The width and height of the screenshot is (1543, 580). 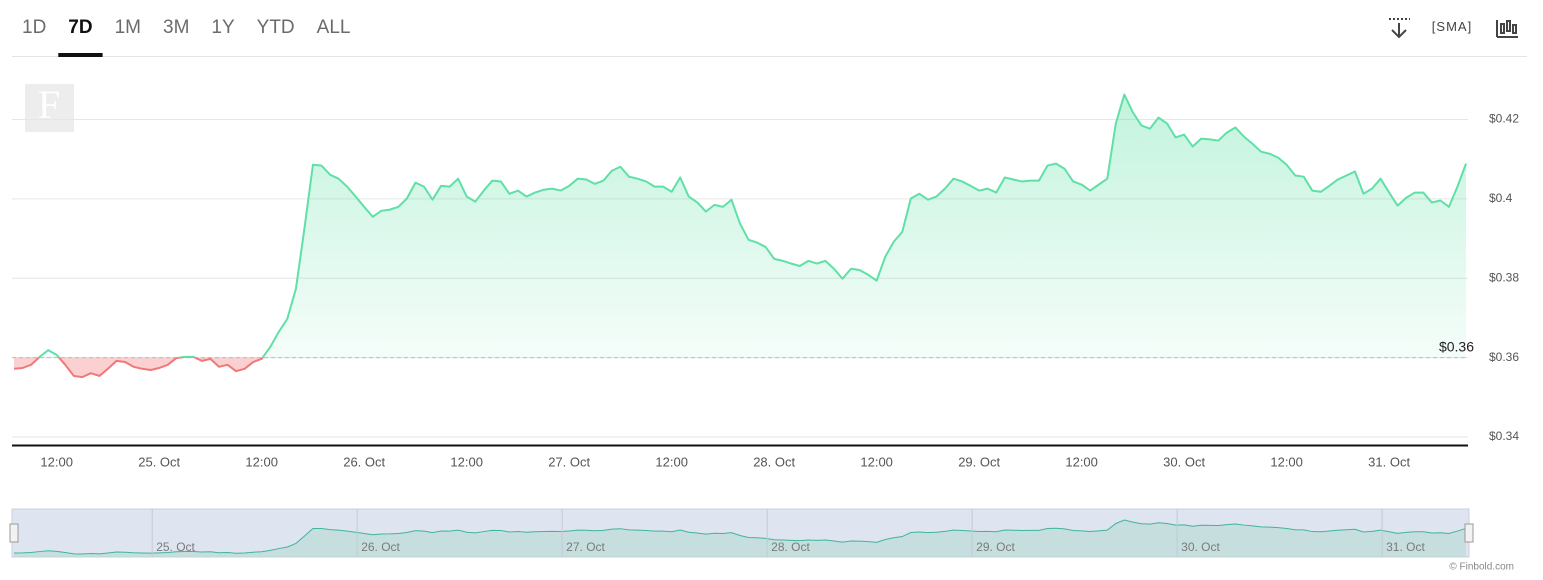 What do you see at coordinates (80, 55) in the screenshot?
I see `active-range-underline` at bounding box center [80, 55].